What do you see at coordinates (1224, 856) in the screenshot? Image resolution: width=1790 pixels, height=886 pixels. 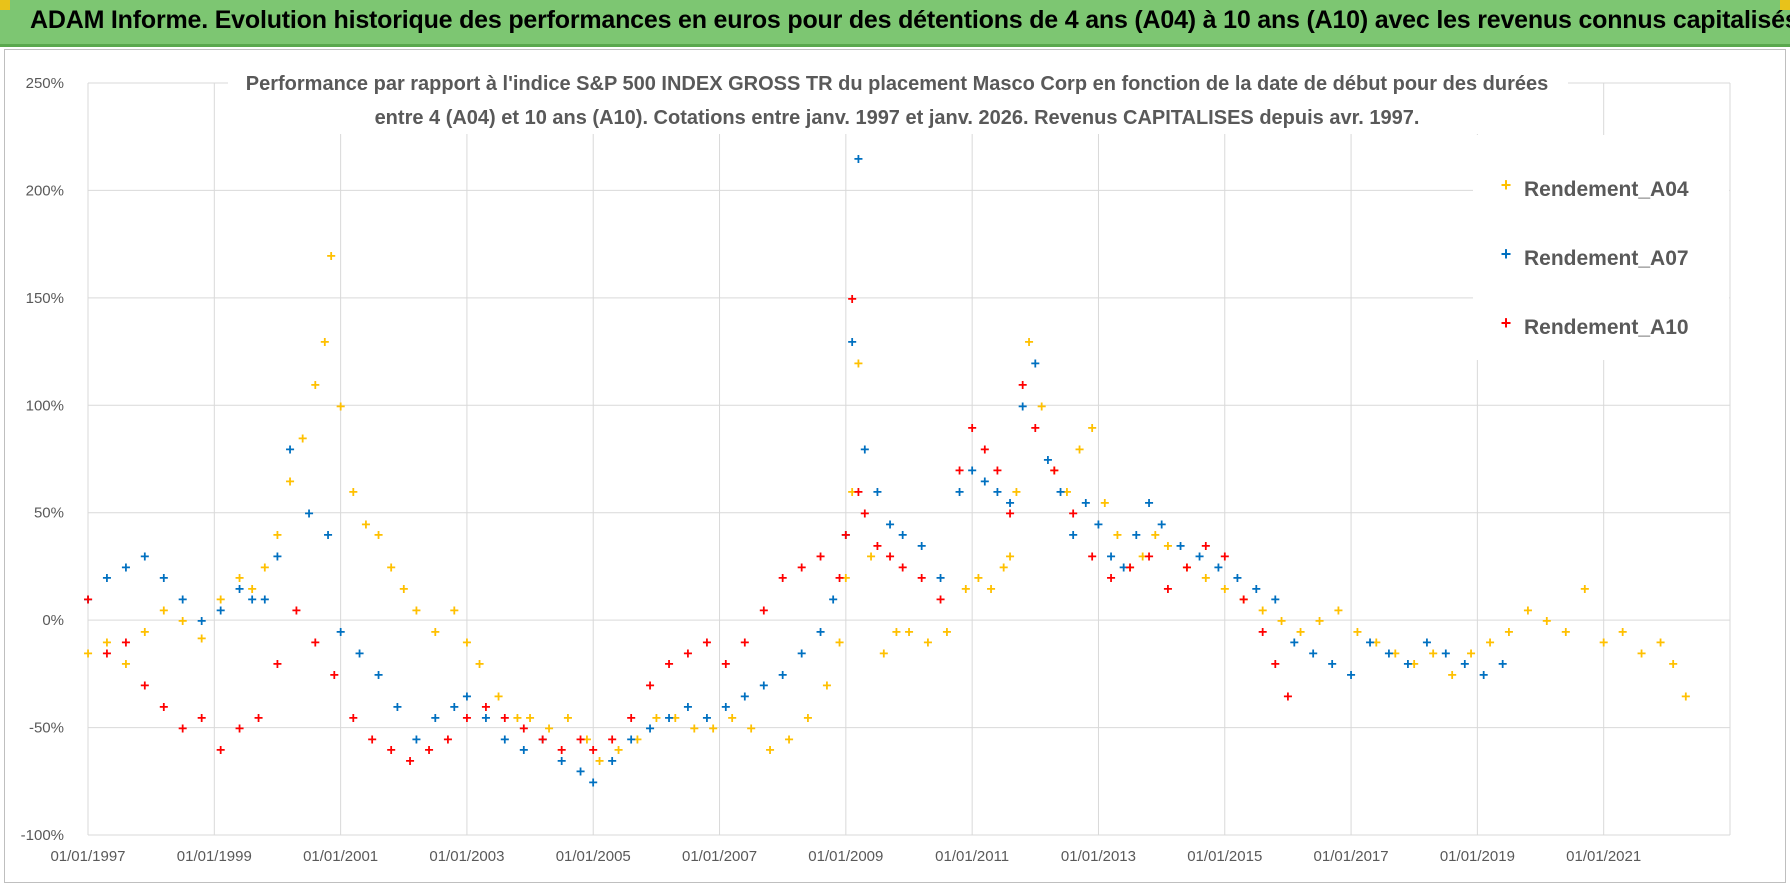 I see `x-tick-label: 01/01/2015` at bounding box center [1224, 856].